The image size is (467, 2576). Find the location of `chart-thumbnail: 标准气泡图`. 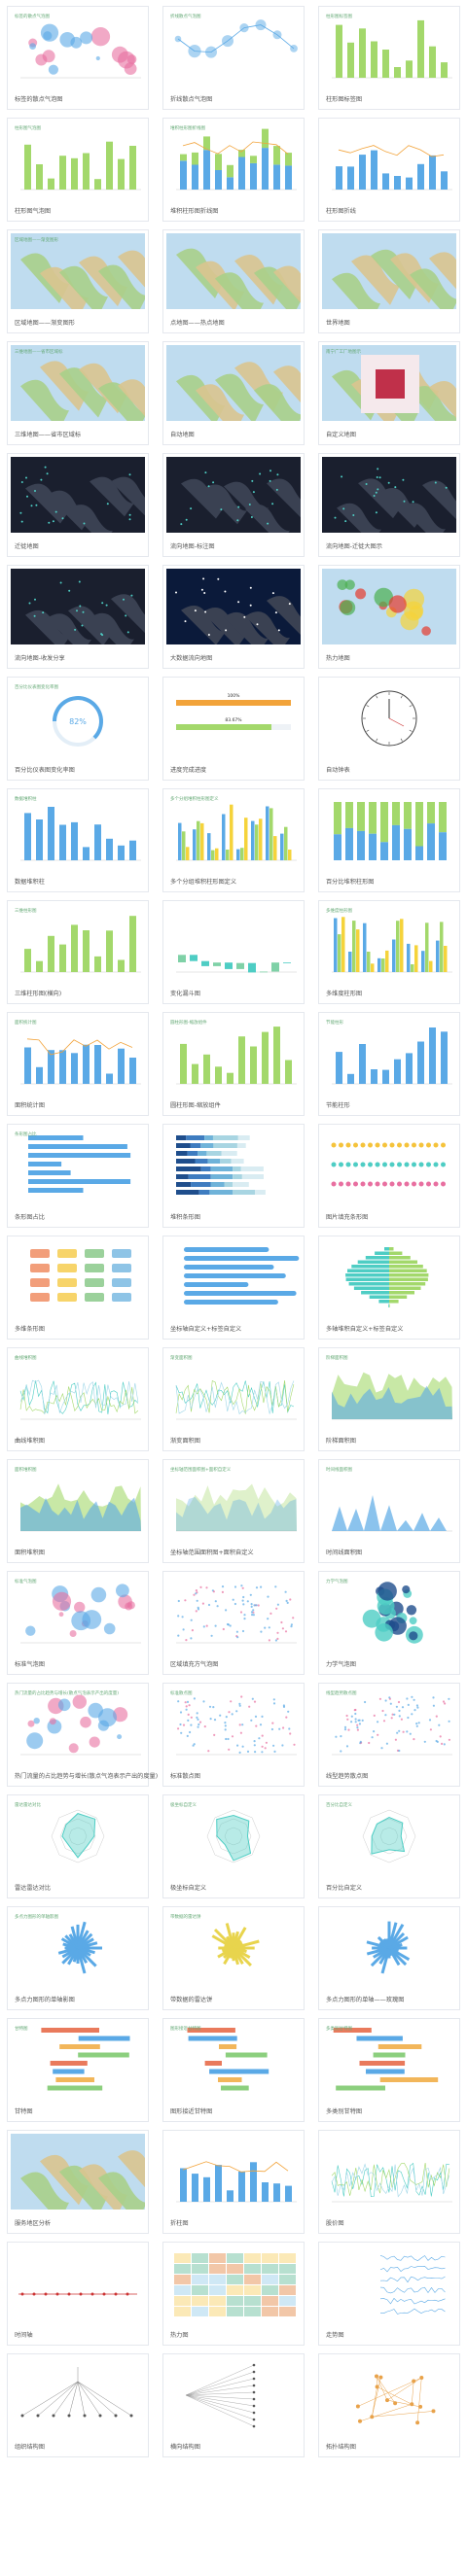

chart-thumbnail: 标准气泡图 is located at coordinates (78, 1613).